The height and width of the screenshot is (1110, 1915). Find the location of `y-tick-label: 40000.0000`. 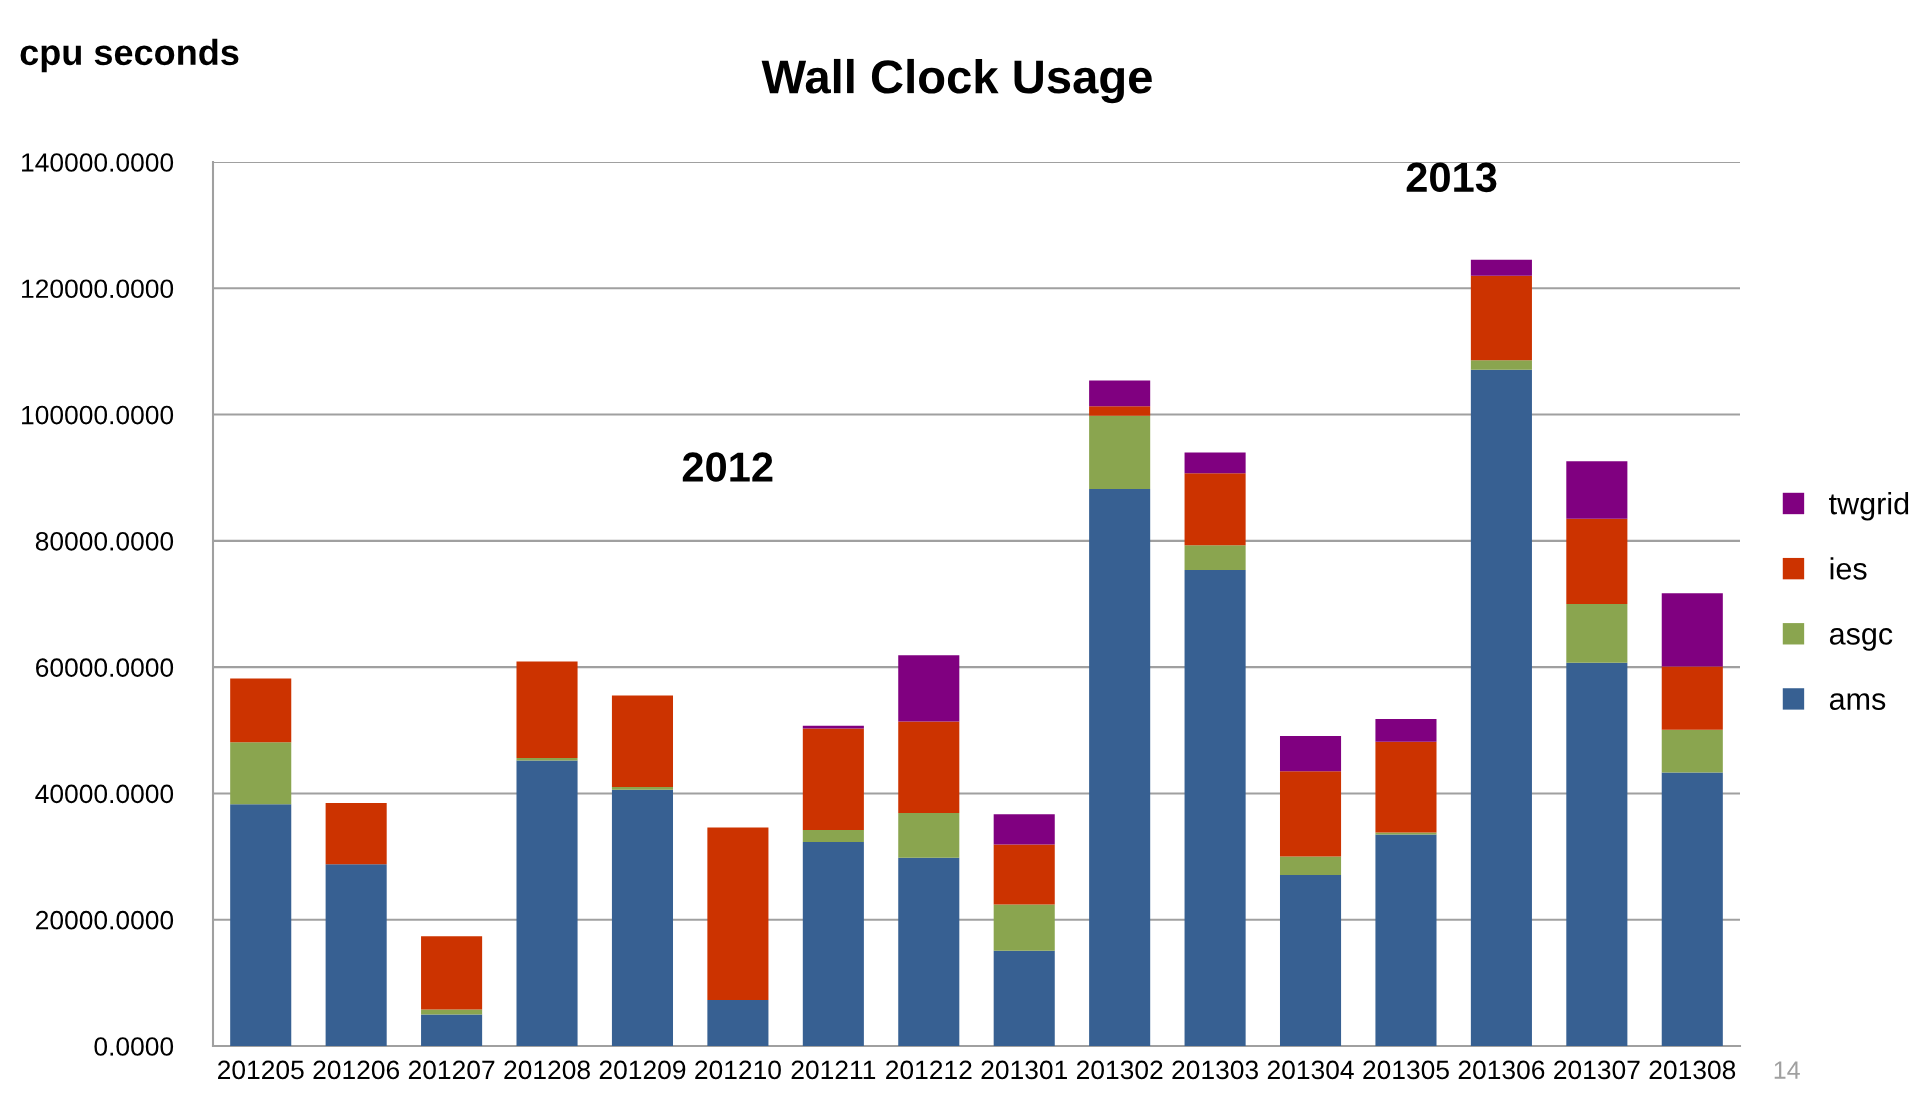

y-tick-label: 40000.0000 is located at coordinates (104, 794).